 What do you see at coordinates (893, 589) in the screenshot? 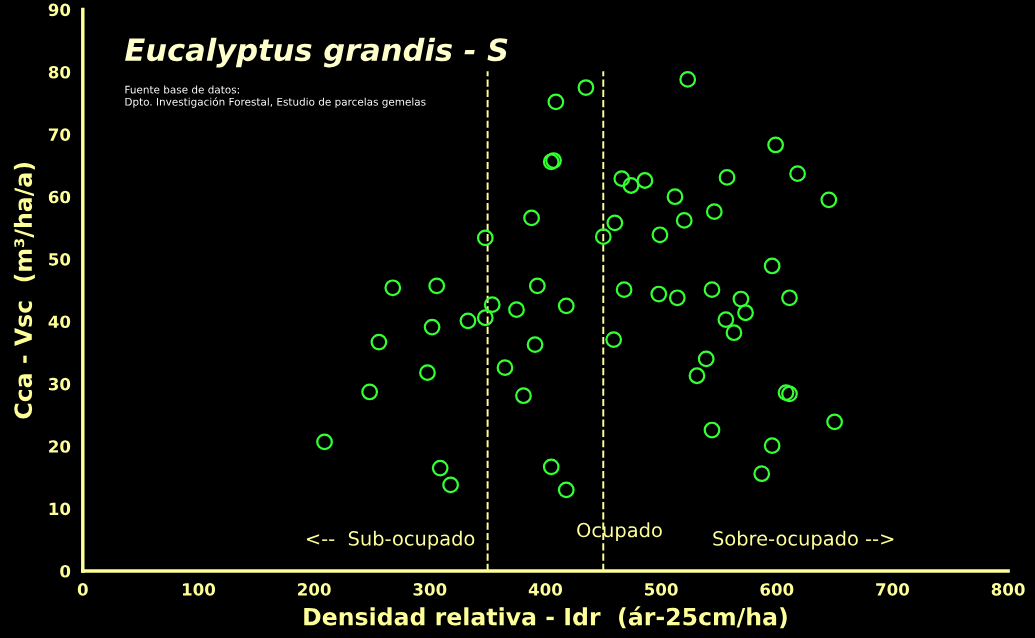
I see `x-tick-label: 700` at bounding box center [893, 589].